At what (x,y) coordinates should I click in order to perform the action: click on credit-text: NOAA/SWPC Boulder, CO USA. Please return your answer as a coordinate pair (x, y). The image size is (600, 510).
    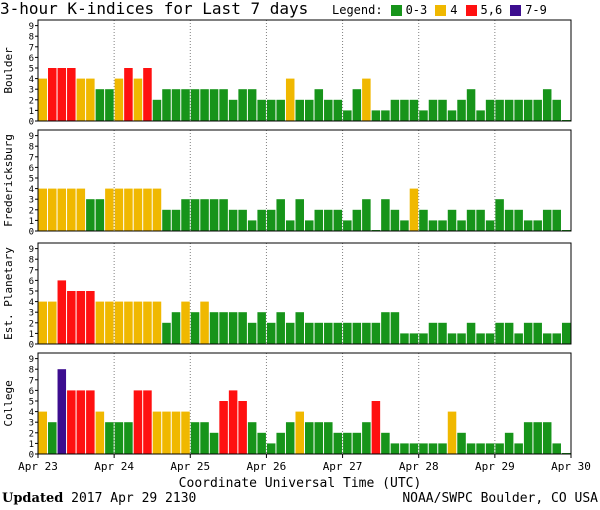
    Looking at the image, I should click on (500, 498).